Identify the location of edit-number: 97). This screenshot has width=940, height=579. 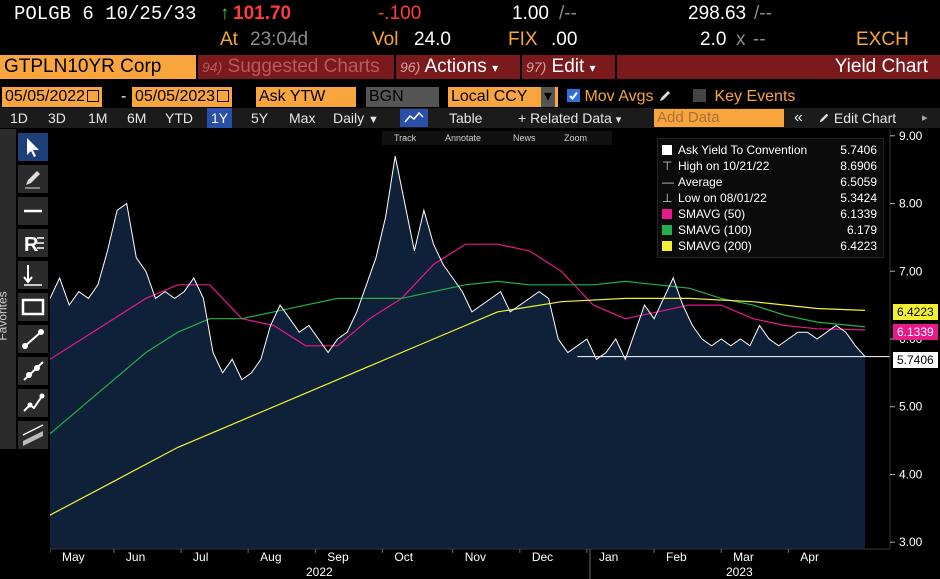
(536, 67).